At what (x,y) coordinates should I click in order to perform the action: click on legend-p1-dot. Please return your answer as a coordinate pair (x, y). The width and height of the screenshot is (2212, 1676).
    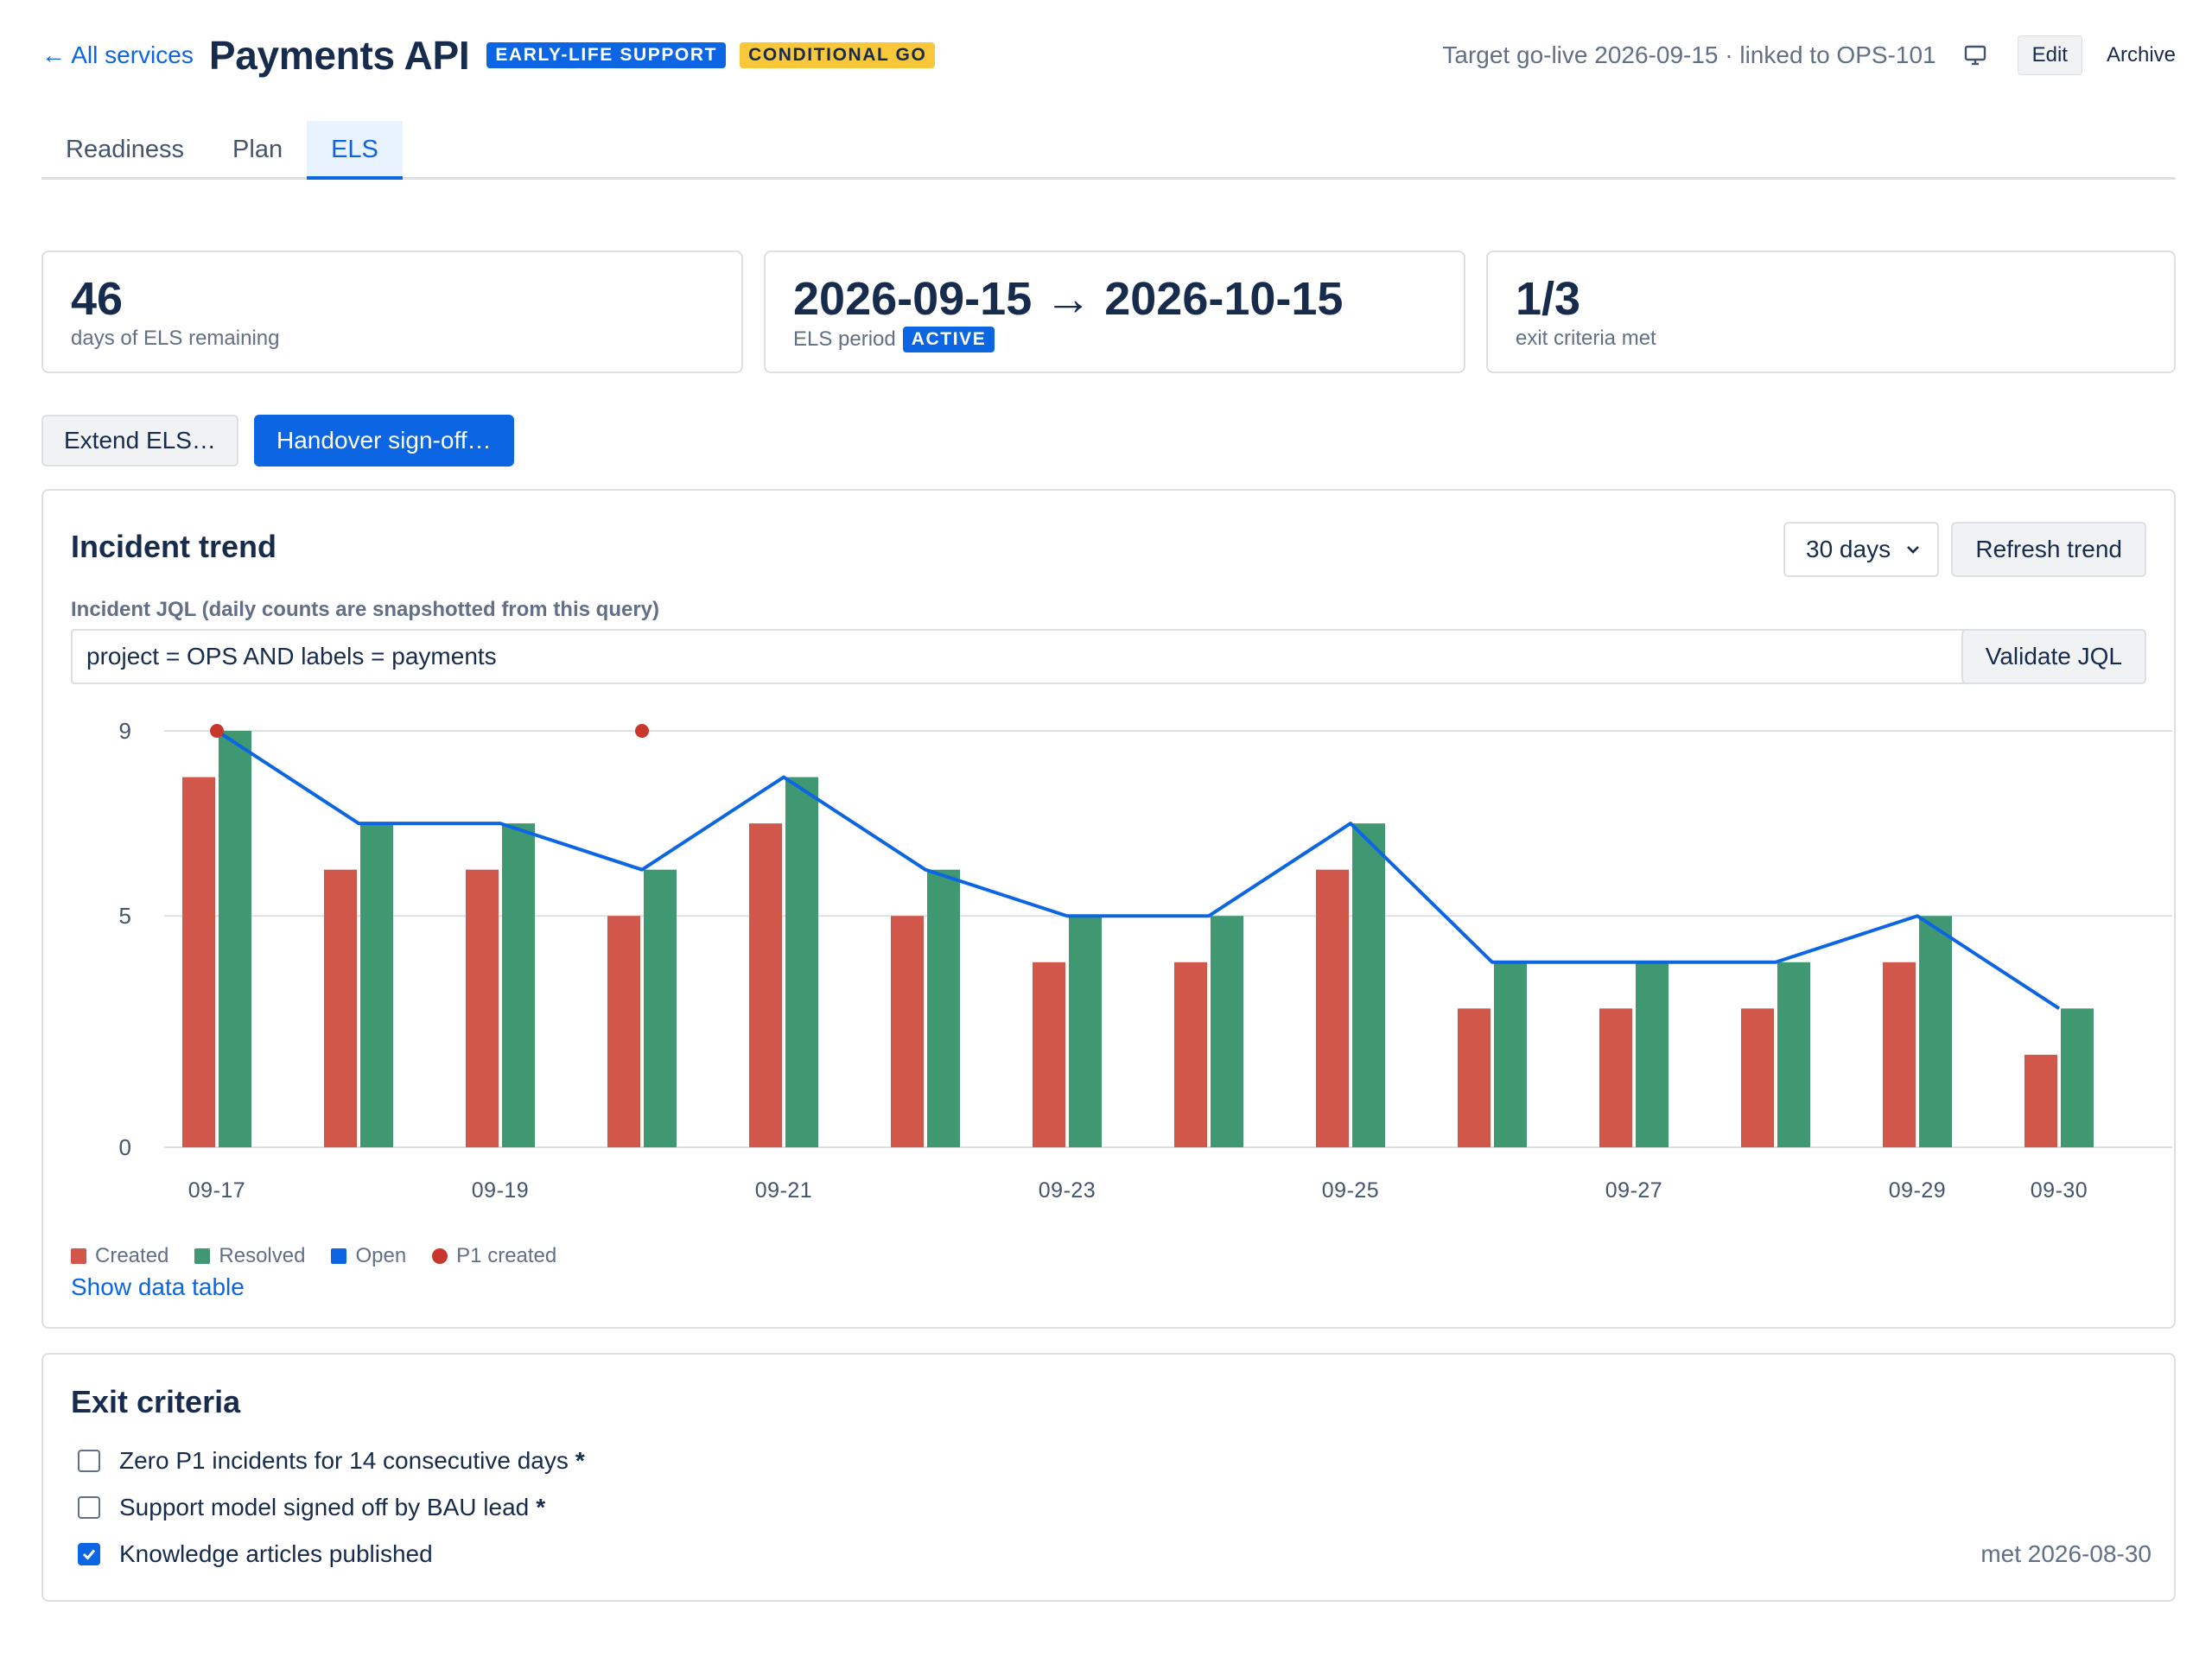
    Looking at the image, I should click on (440, 1256).